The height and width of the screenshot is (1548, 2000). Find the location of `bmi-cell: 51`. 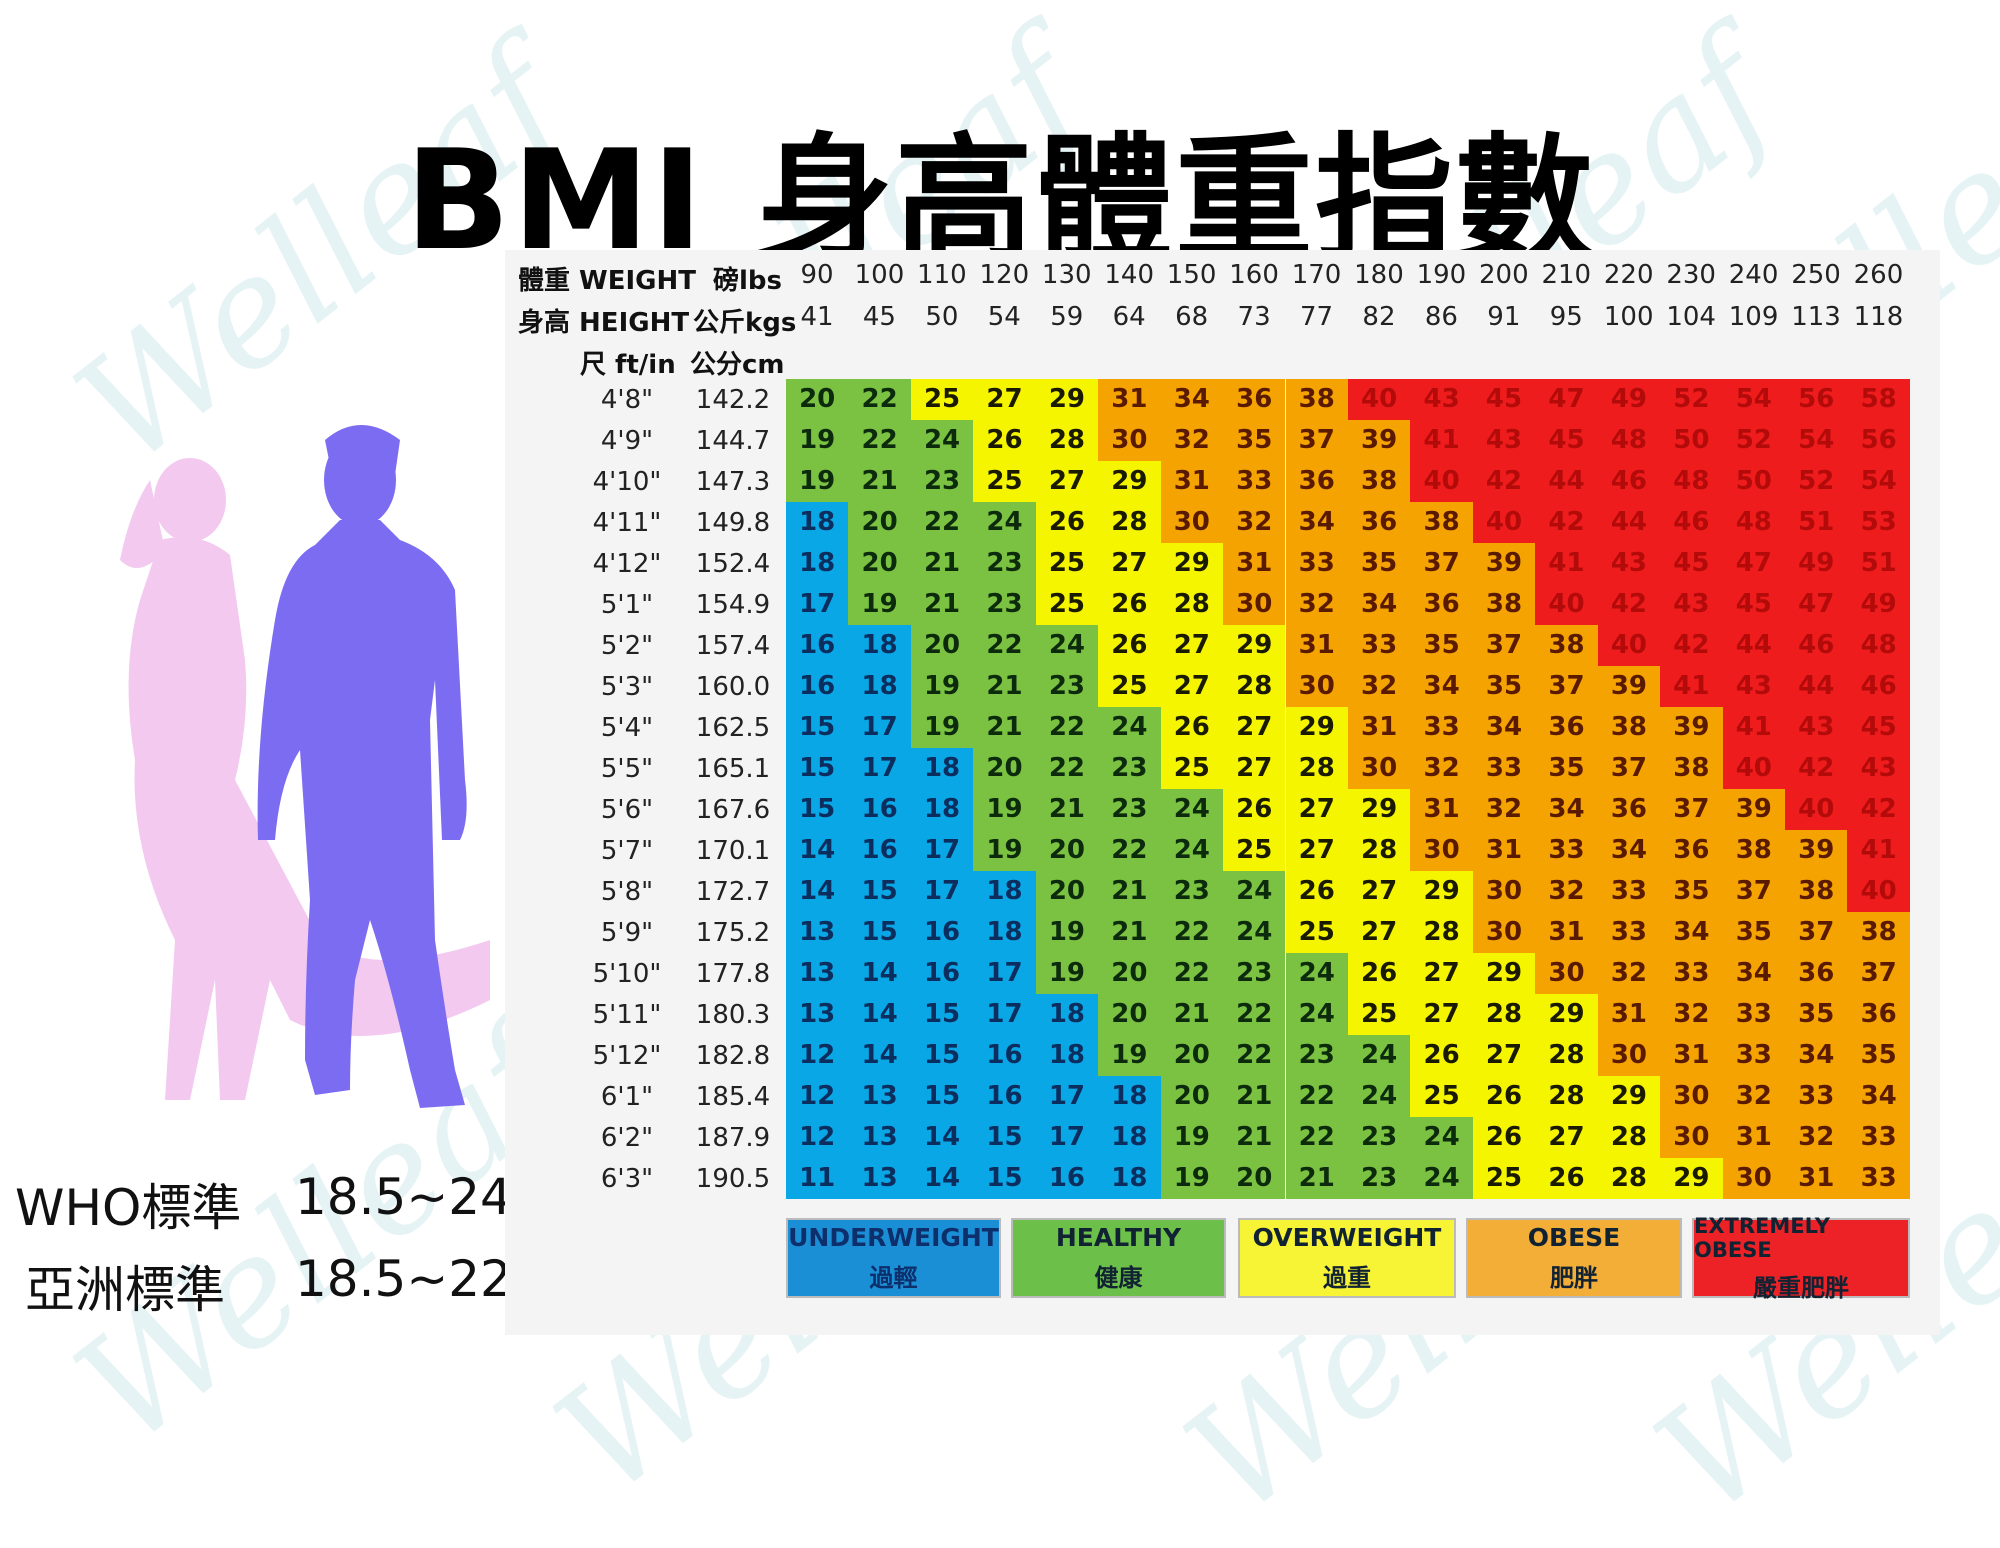

bmi-cell: 51 is located at coordinates (1878, 563).